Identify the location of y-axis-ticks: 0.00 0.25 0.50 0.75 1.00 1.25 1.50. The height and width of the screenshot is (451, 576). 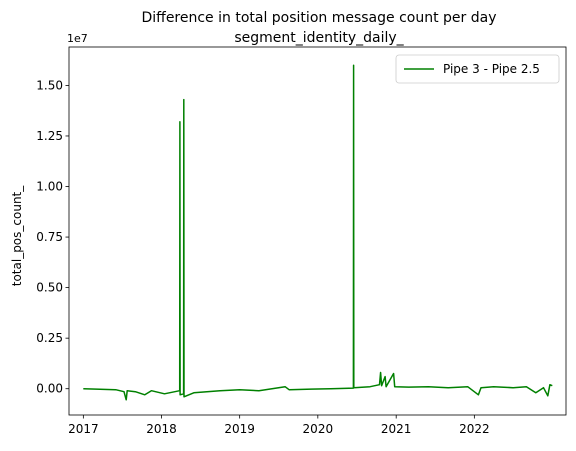
(52, 237).